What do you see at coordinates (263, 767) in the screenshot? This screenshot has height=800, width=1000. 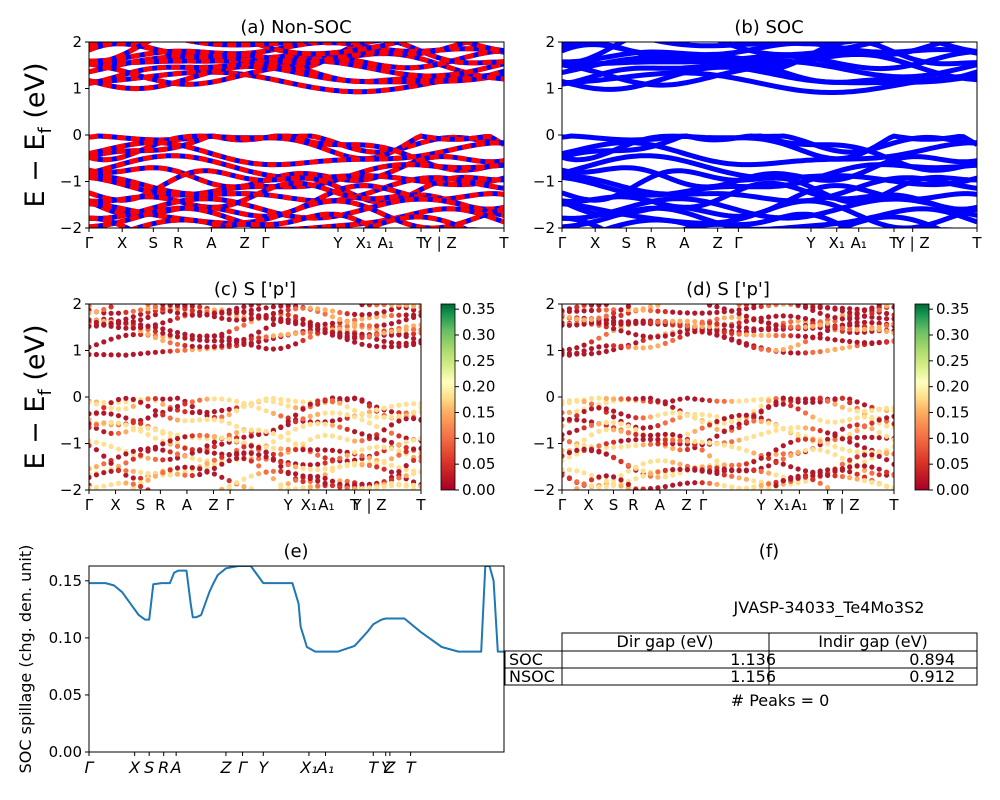 I see `x-tick-label: Y` at bounding box center [263, 767].